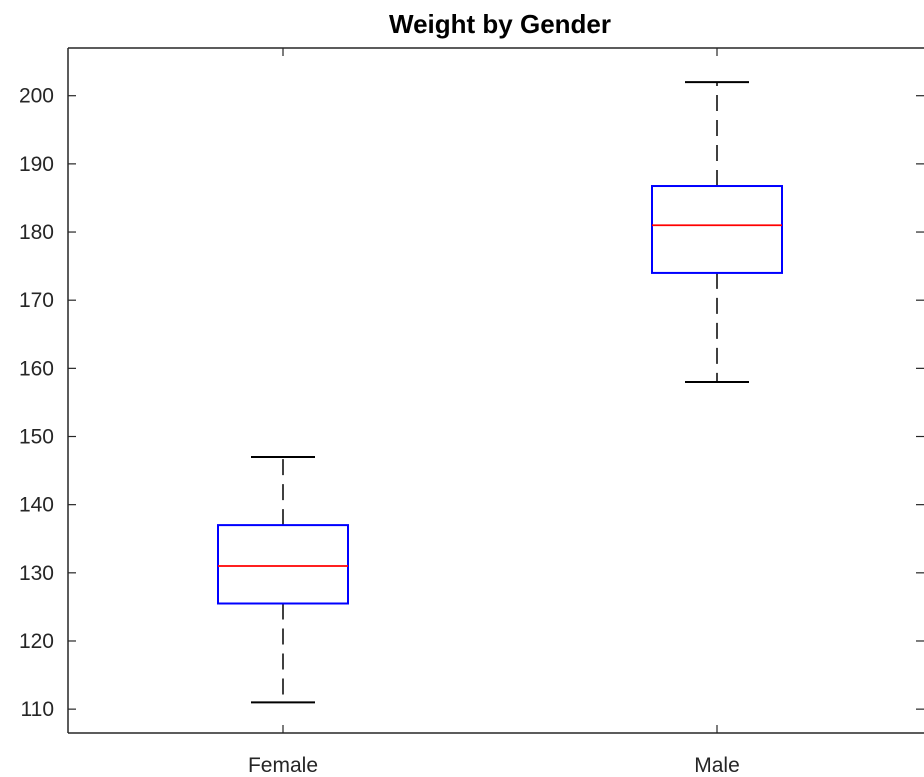 This screenshot has height=777, width=924. What do you see at coordinates (36, 232) in the screenshot?
I see `y-tick-label: 180` at bounding box center [36, 232].